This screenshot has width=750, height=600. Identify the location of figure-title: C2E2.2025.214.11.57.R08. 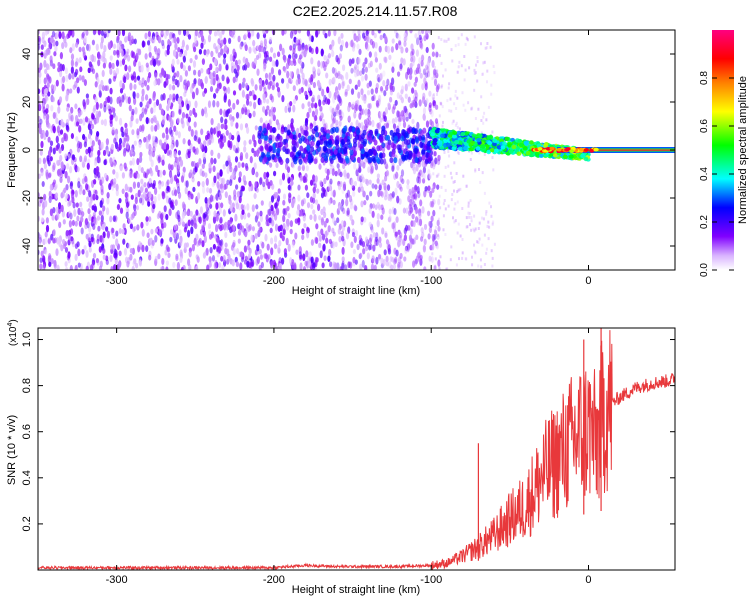
(375, 11).